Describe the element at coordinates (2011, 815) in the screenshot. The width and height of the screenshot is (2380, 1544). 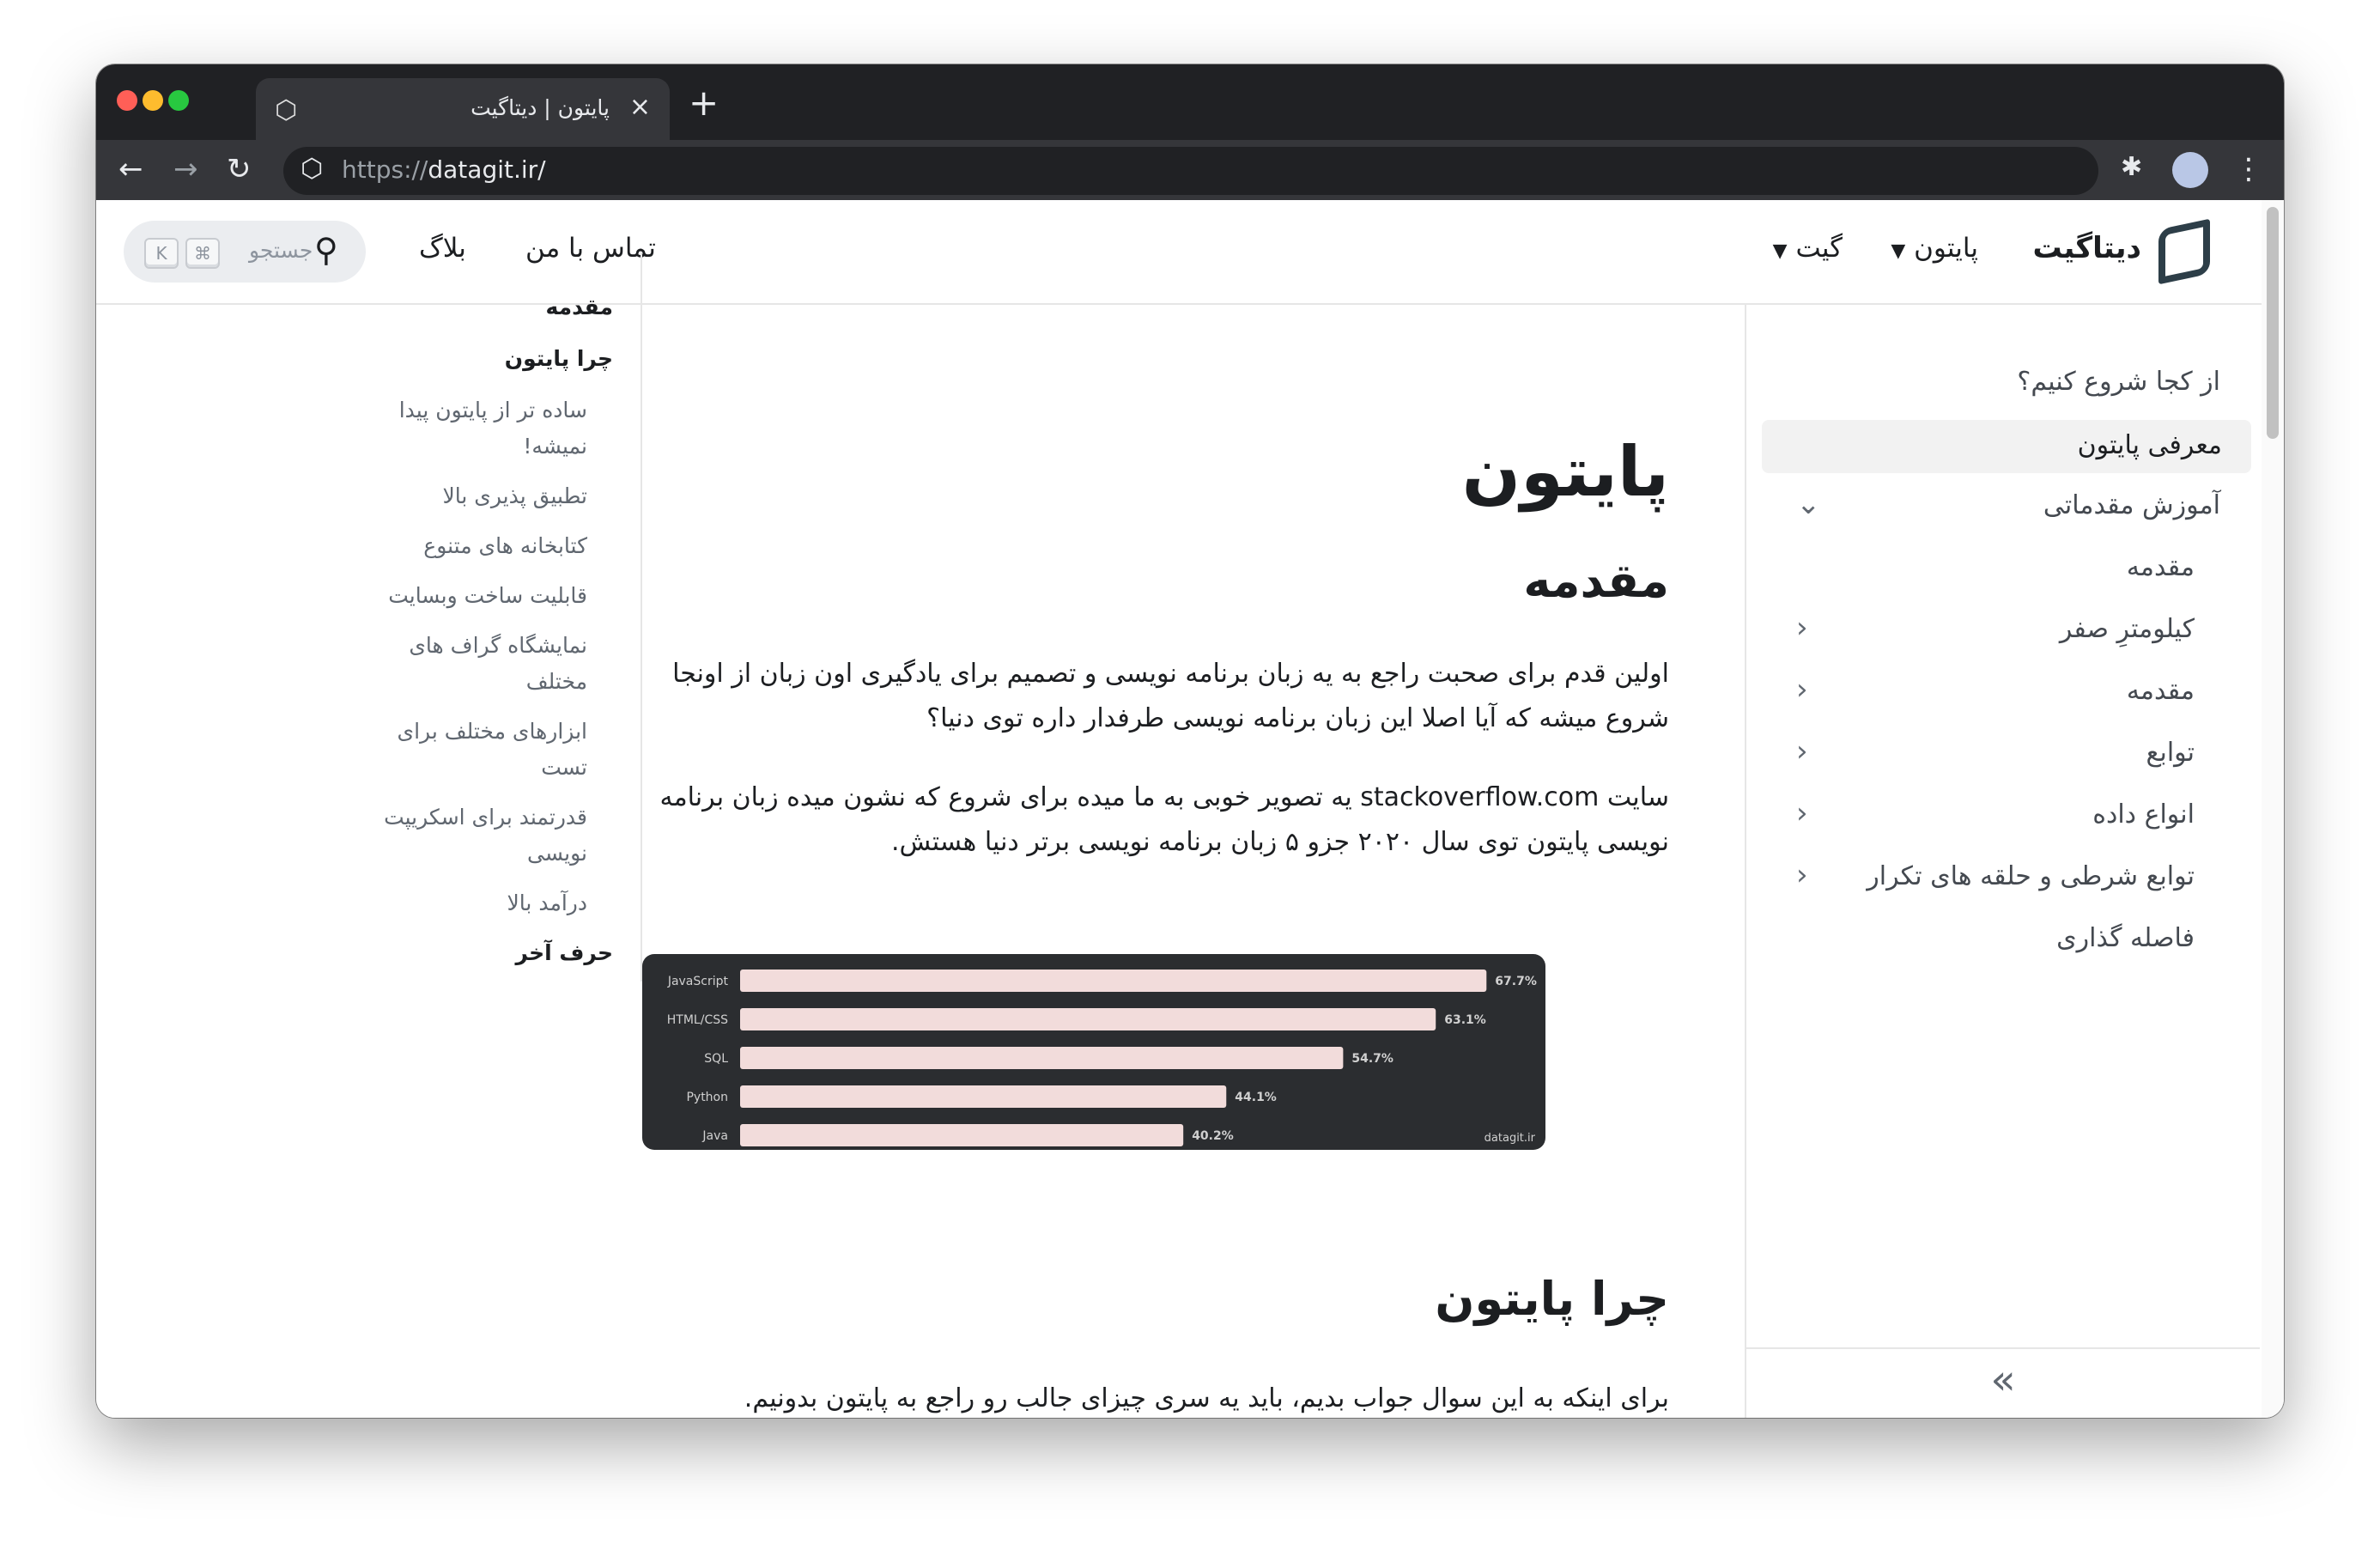
I see `sidebar-item: انواع داده ‹` at that location.